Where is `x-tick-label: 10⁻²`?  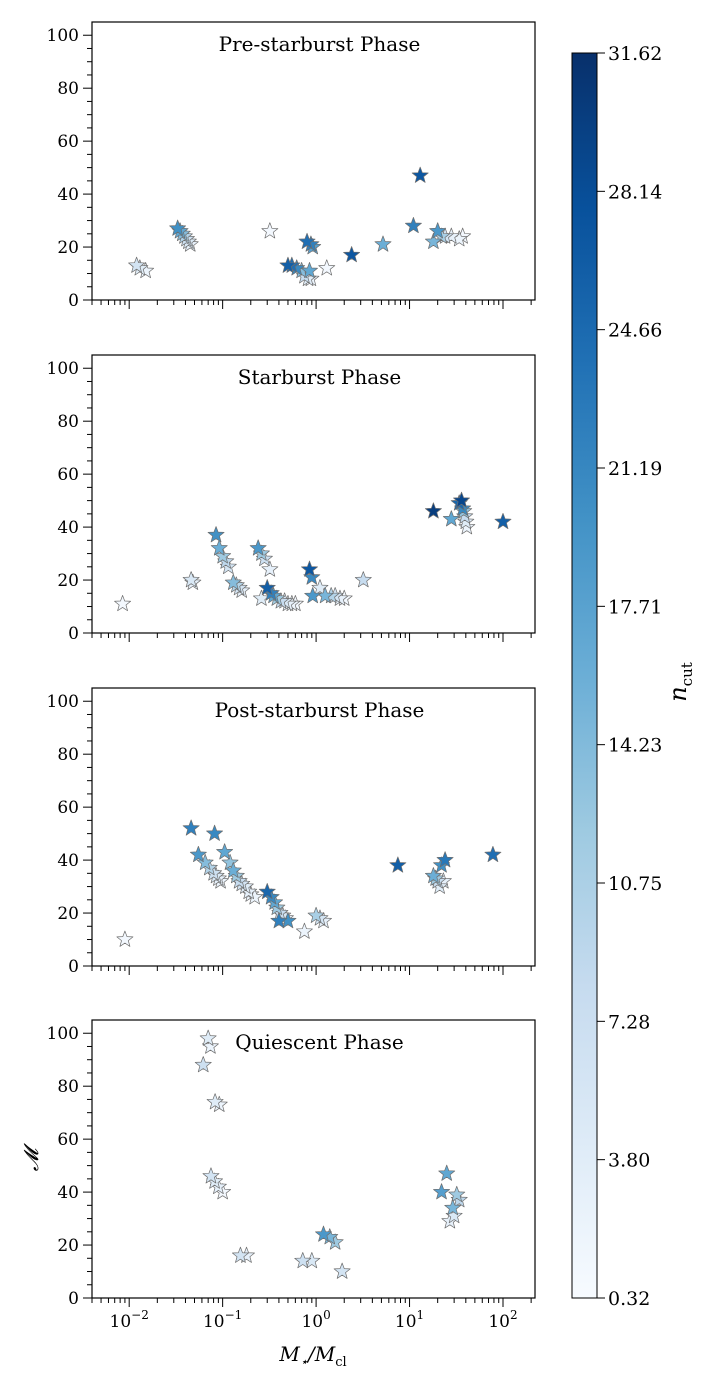
x-tick-label: 10⁻² is located at coordinates (129, 1320).